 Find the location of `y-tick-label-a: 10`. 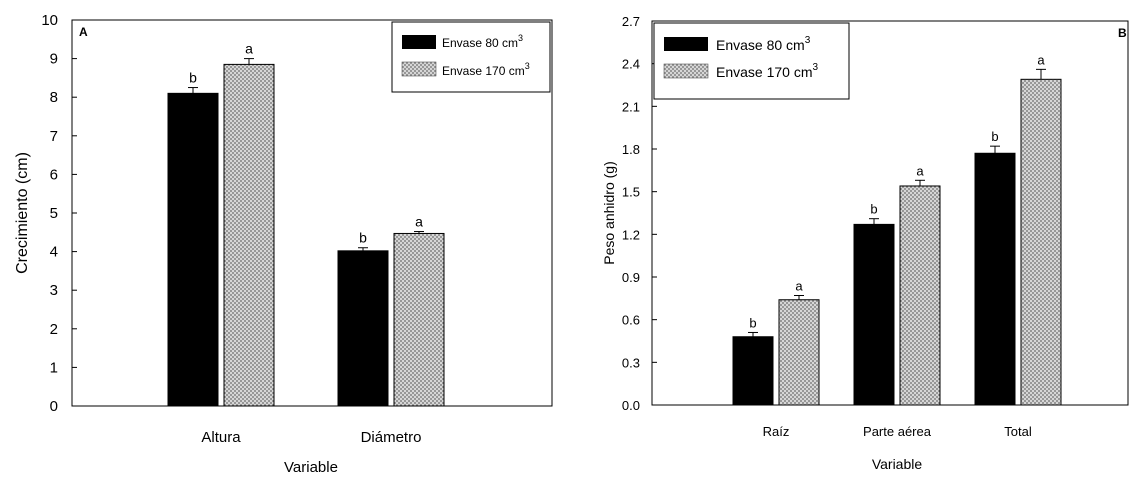

y-tick-label-a: 10 is located at coordinates (49, 20).